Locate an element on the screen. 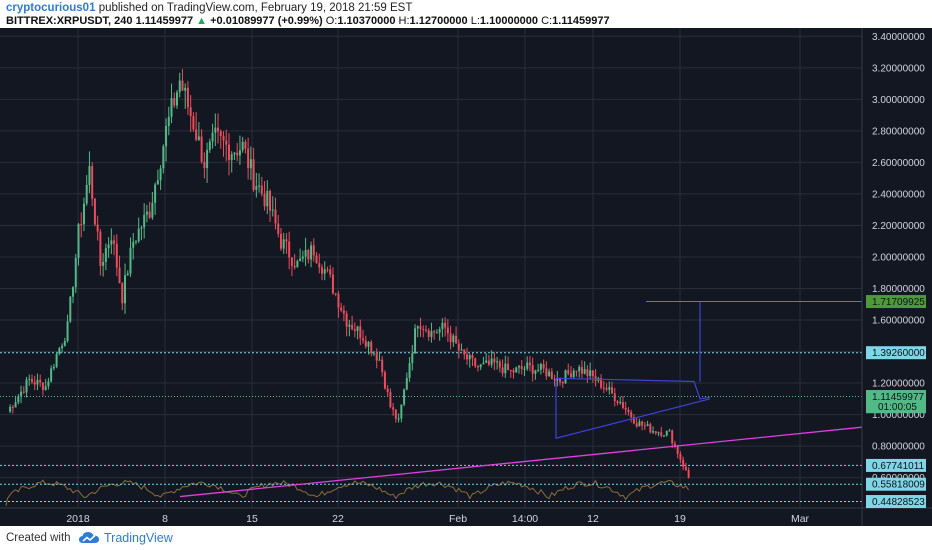 This screenshot has height=550, width=932. high-value: 1.12700000 is located at coordinates (438, 21).